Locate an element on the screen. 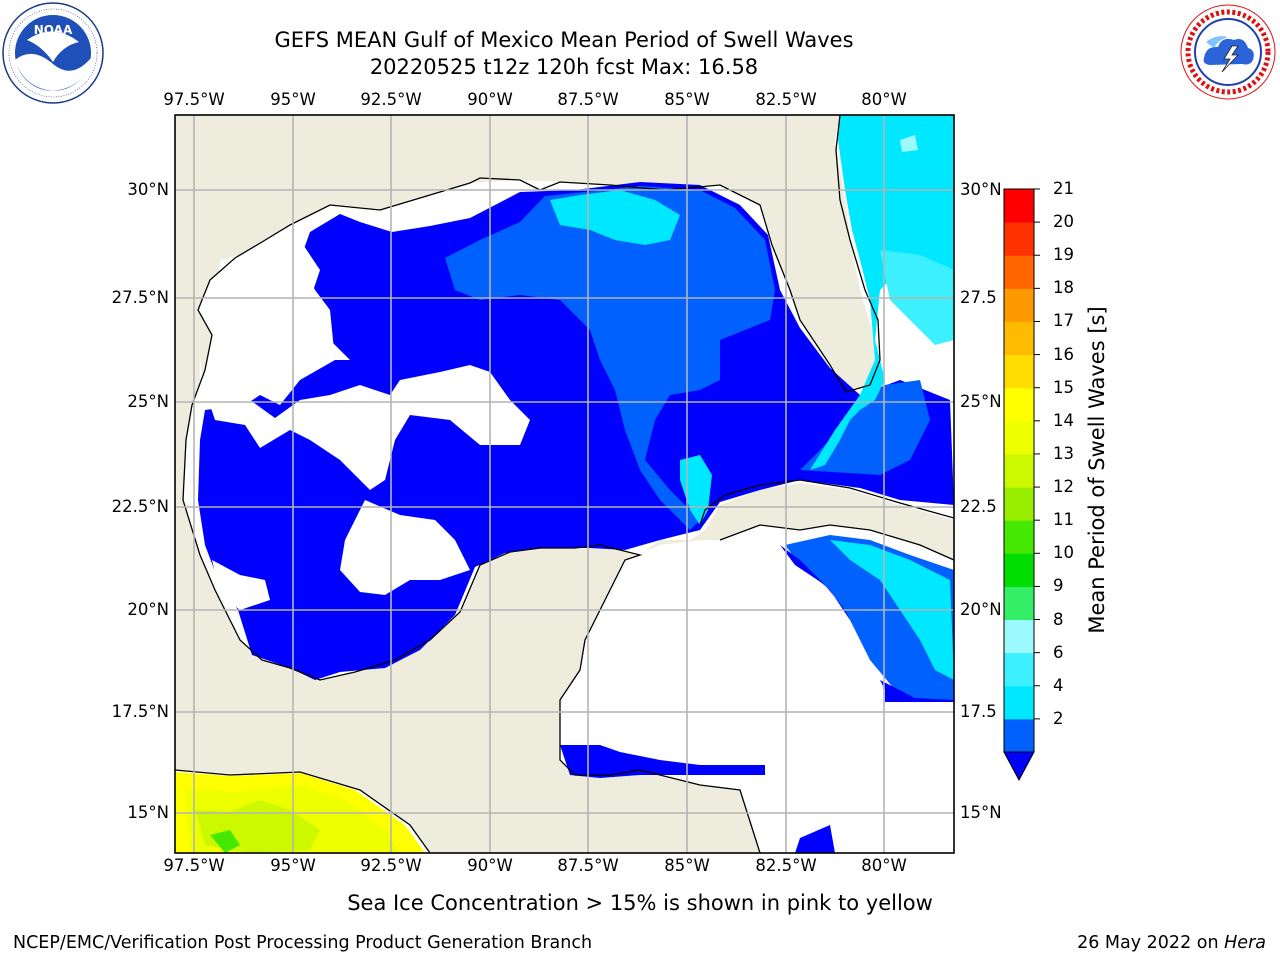  swell-band-2-to-4s-se-corner is located at coordinates (815, 839).